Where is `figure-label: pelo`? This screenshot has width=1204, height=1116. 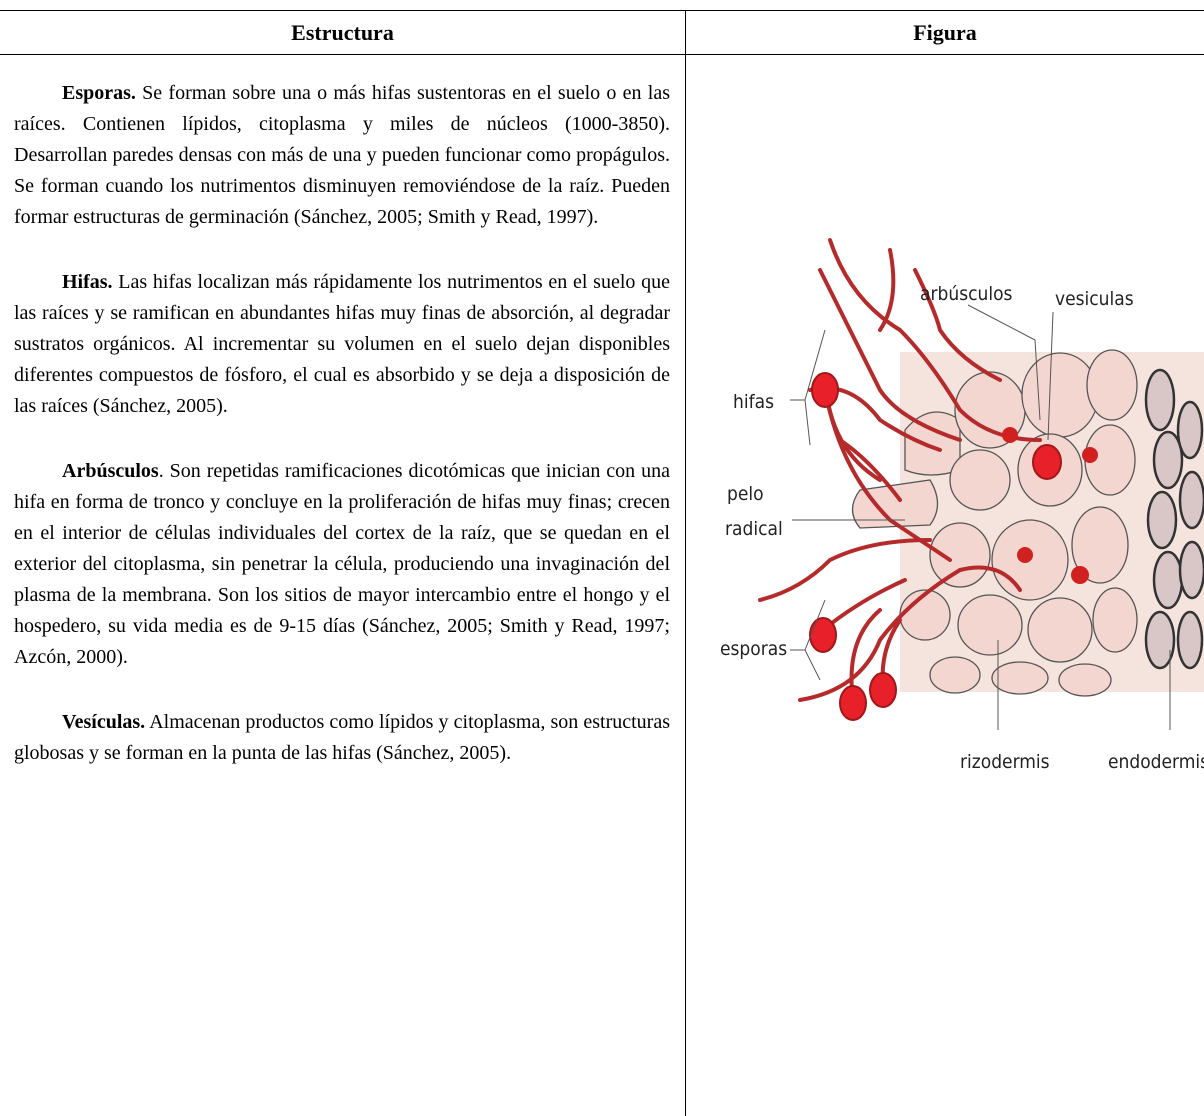
figure-label: pelo is located at coordinates (745, 494).